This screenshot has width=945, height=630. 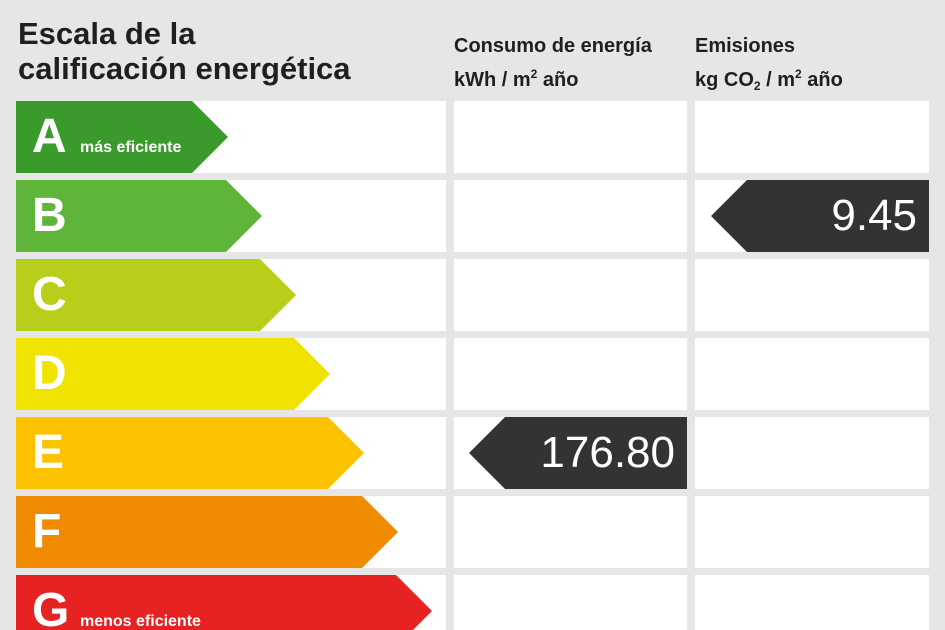 What do you see at coordinates (190, 453) in the screenshot?
I see `rating-arrow-e: E` at bounding box center [190, 453].